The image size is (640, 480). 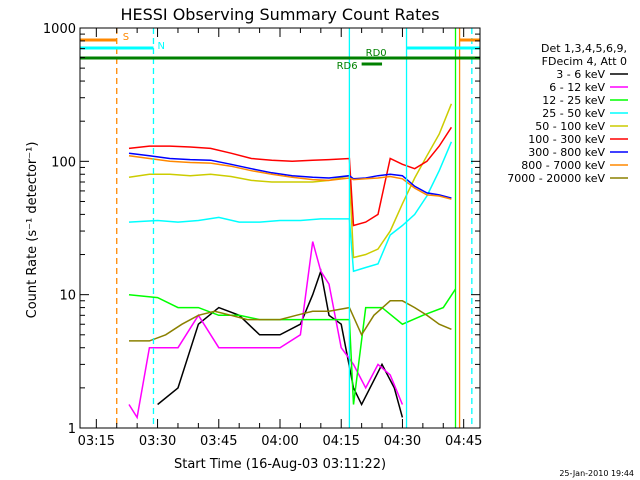 I want to click on x-tick-label: 04:00, so click(x=279, y=441).